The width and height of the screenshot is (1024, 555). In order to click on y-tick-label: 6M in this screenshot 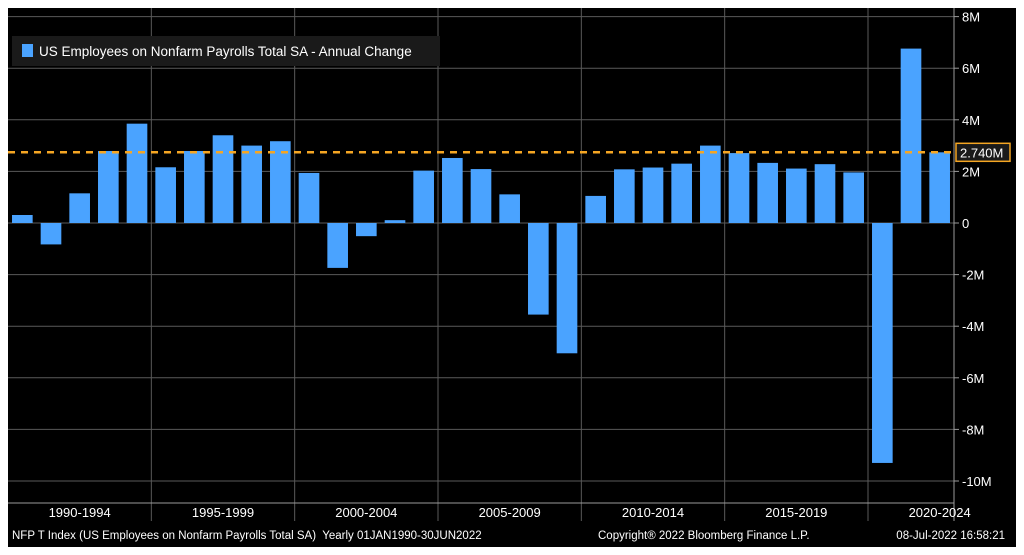, I will do `click(971, 68)`.